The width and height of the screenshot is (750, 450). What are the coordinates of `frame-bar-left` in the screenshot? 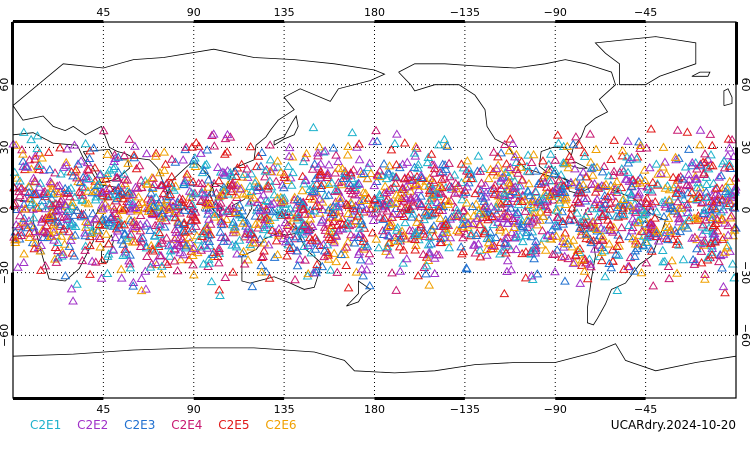 It's located at (12, 53).